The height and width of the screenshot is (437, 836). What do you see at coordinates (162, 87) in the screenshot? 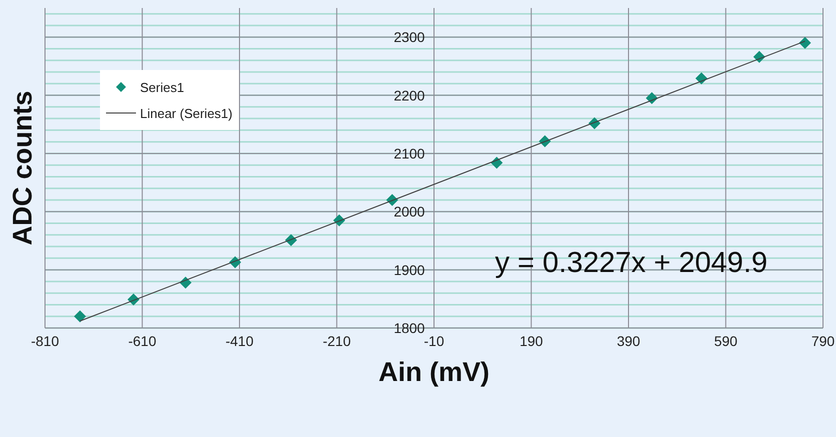
I see `legend-label: Series1` at bounding box center [162, 87].